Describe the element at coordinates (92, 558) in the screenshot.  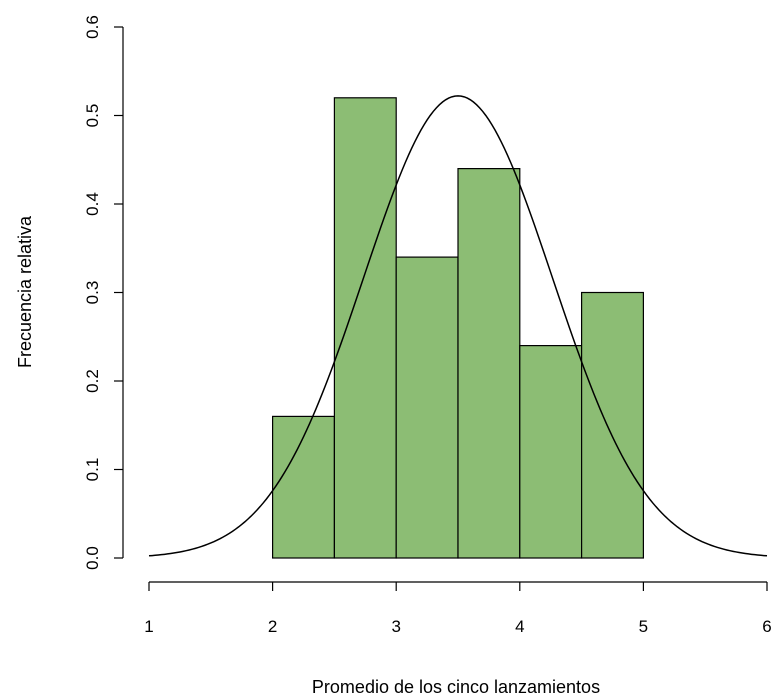
I see `y-tick-label: 0.0` at that location.